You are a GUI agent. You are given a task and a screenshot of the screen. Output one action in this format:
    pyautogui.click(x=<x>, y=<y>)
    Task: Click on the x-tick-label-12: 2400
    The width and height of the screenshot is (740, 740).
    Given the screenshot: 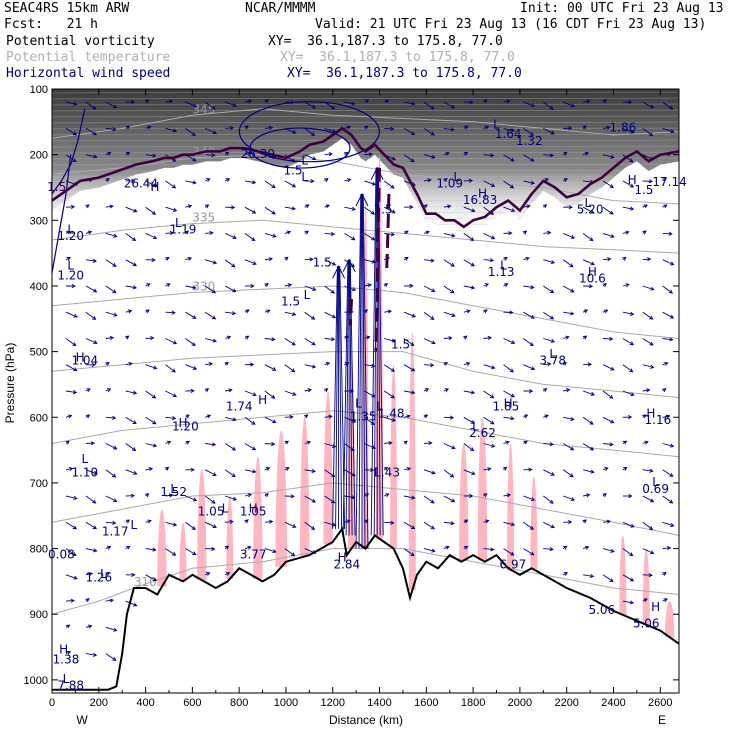 What is the action you would take?
    pyautogui.click(x=613, y=703)
    